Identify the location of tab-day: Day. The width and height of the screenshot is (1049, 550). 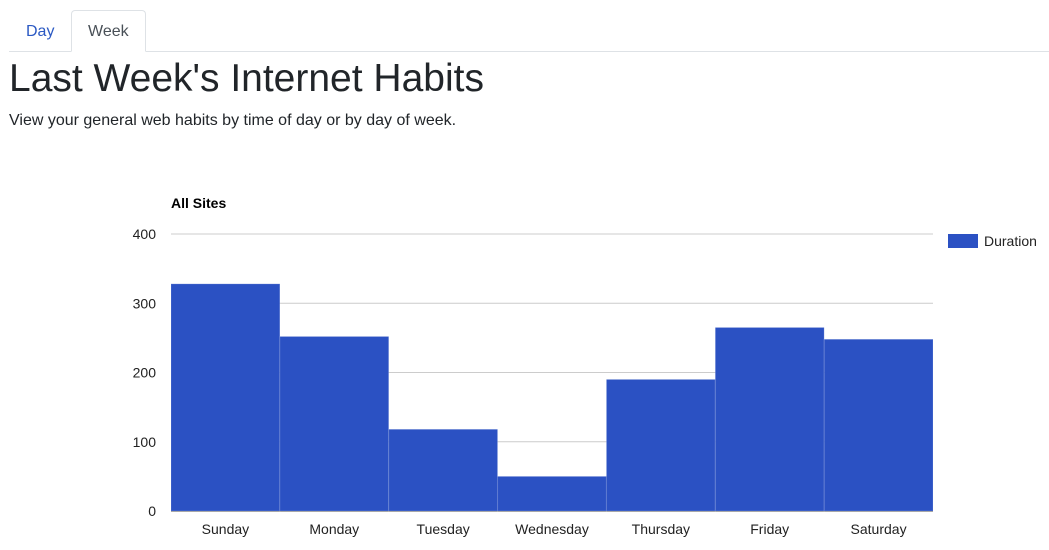
(40, 31).